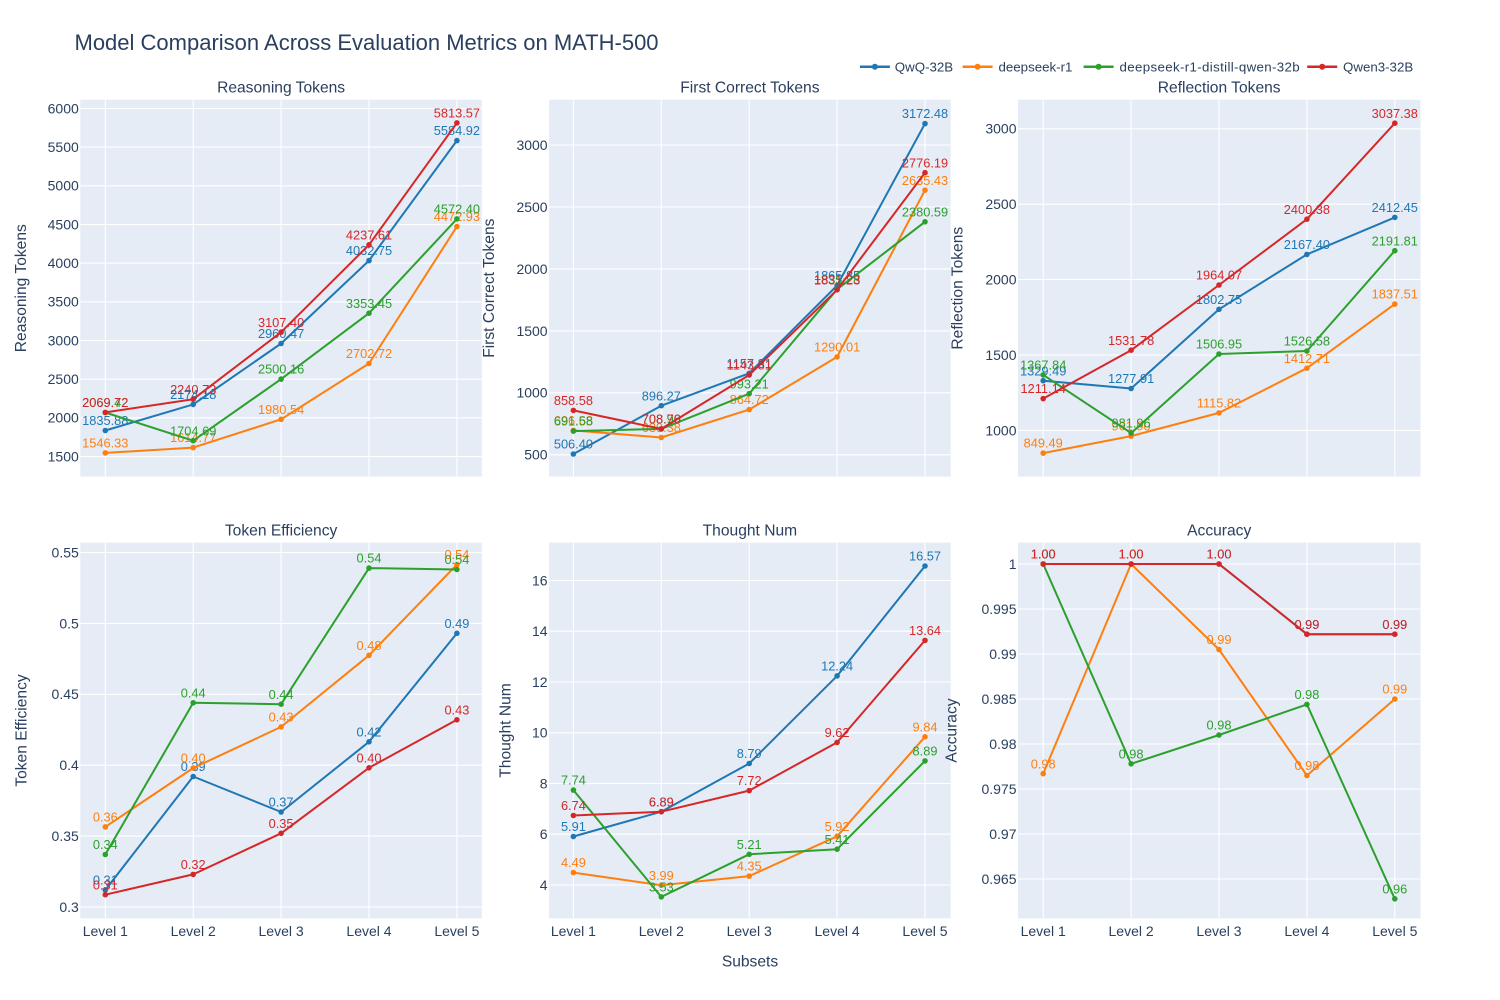  Describe the element at coordinates (369, 303) in the screenshot. I see `svg-text: 3353.45` at that location.